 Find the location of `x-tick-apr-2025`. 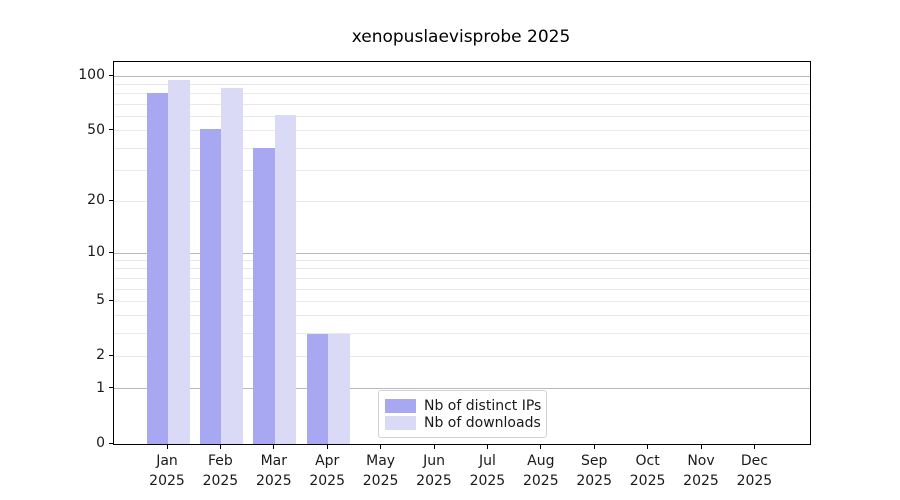

x-tick-apr-2025 is located at coordinates (327, 447).